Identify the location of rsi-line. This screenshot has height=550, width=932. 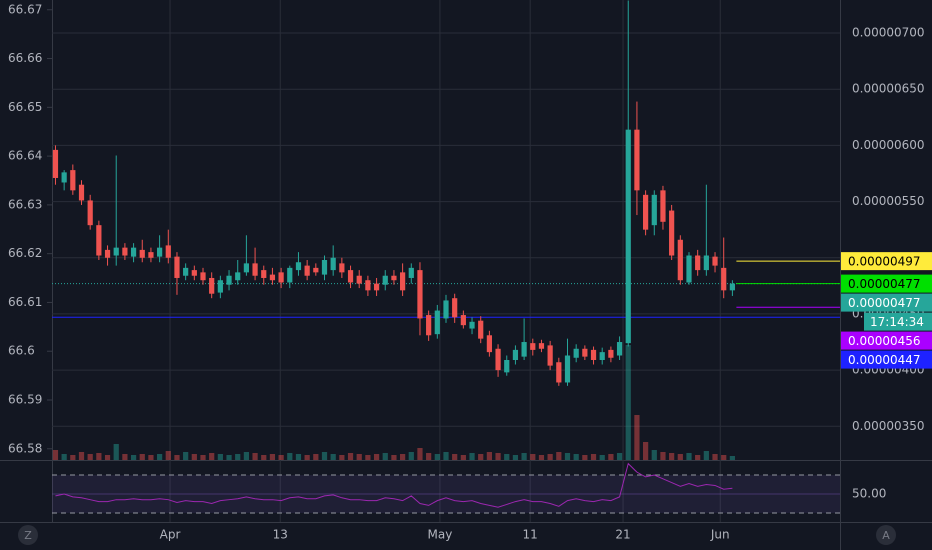
(394, 485).